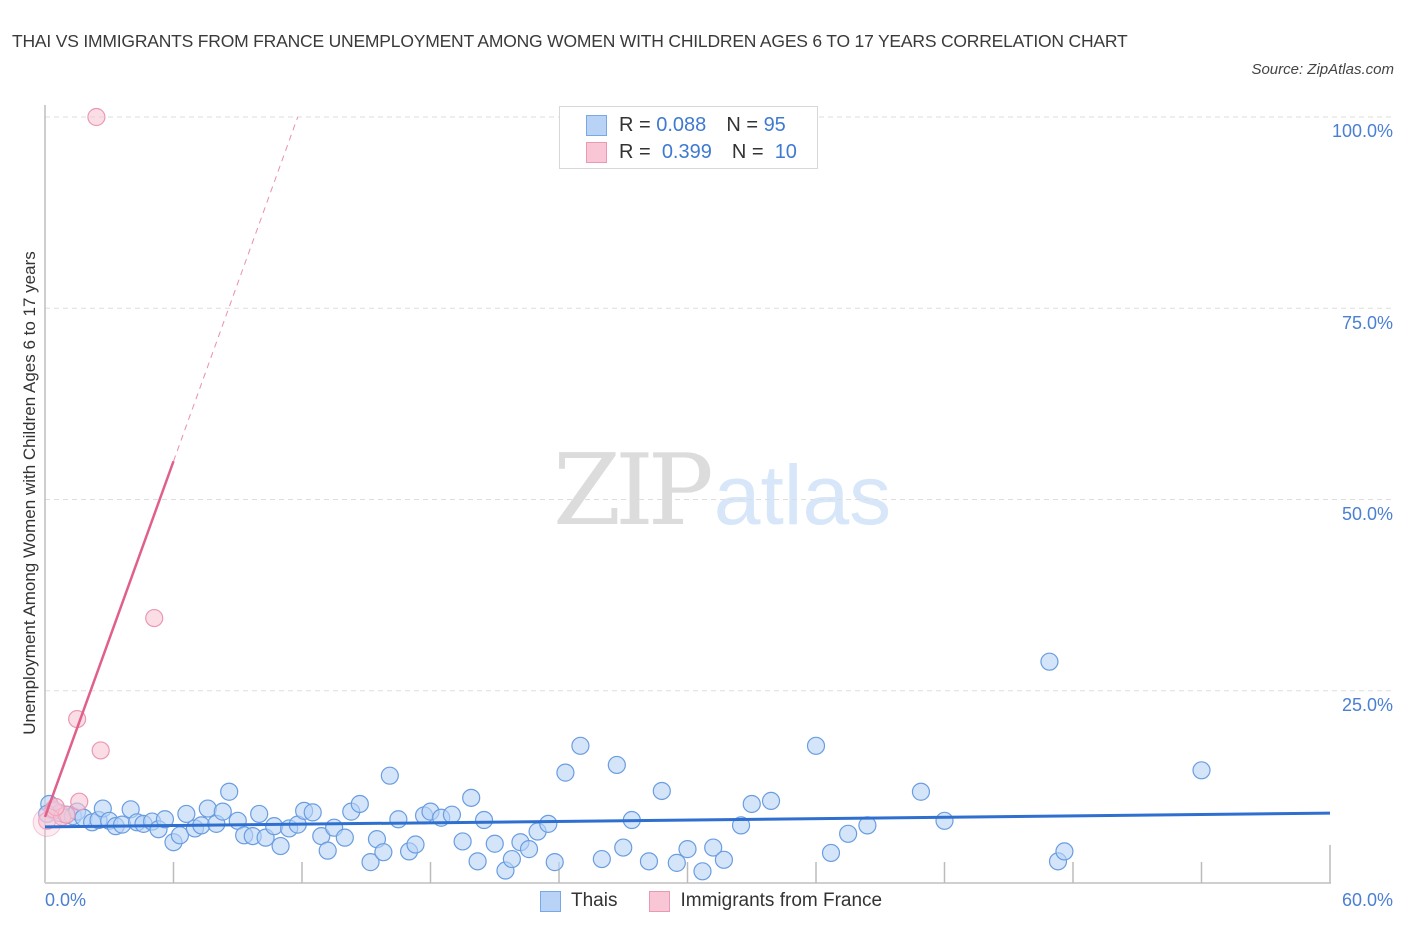 The image size is (1406, 930). I want to click on legend-row-france: R = 0.399 N = 10, so click(691, 152).